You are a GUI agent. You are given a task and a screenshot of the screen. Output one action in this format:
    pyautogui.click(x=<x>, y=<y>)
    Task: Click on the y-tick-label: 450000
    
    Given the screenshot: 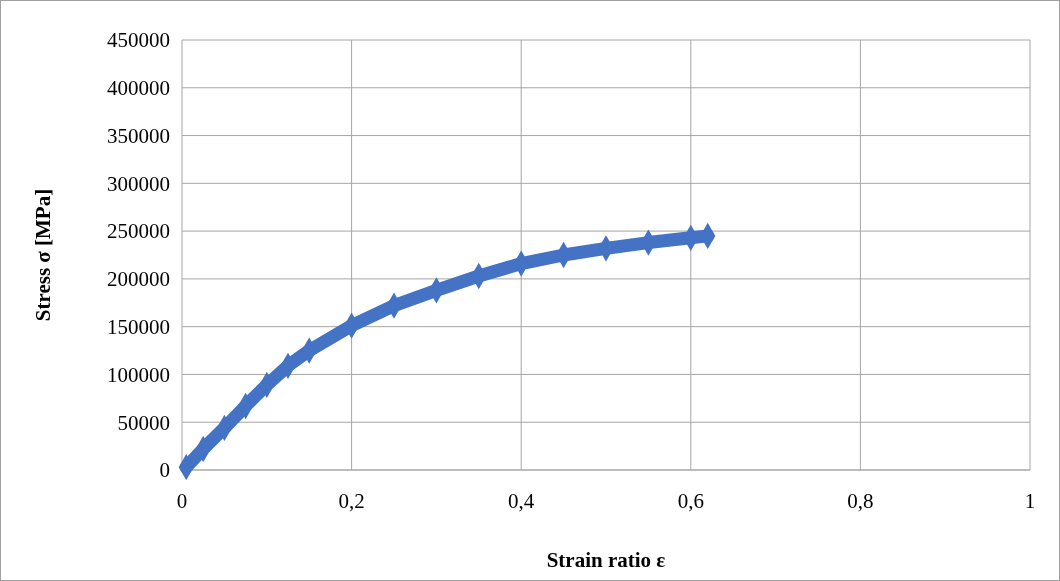 What is the action you would take?
    pyautogui.click(x=138, y=40)
    